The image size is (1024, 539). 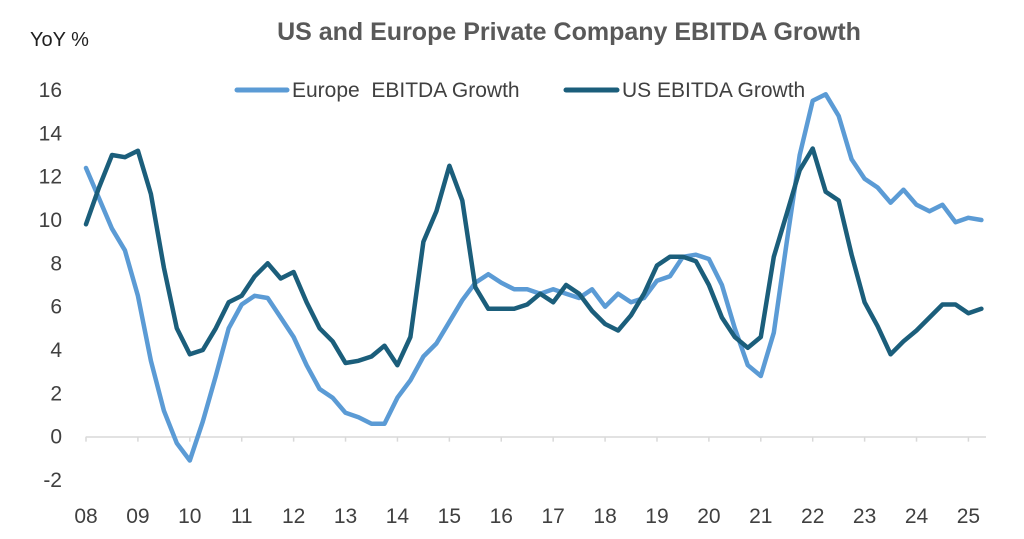 I want to click on x-tick-label: 10, so click(x=189, y=516).